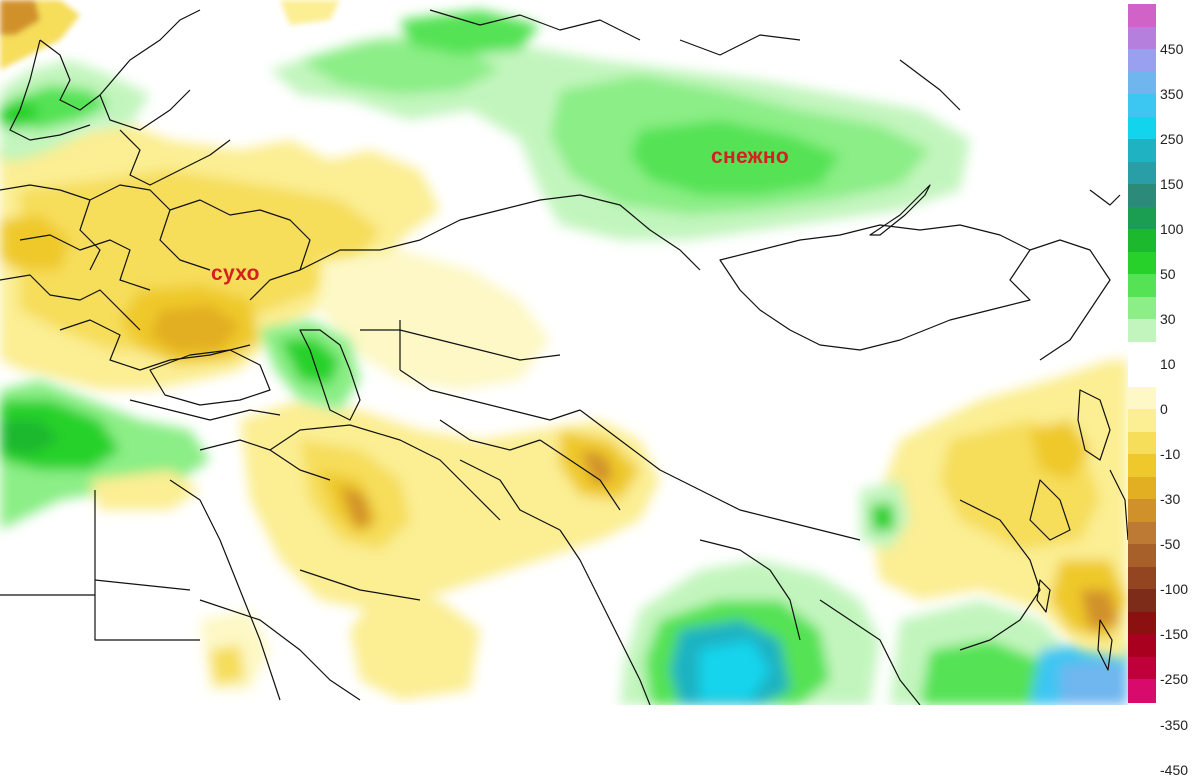 The image size is (1200, 778). What do you see at coordinates (220, 255) in the screenshot?
I see `dry-region-europe` at bounding box center [220, 255].